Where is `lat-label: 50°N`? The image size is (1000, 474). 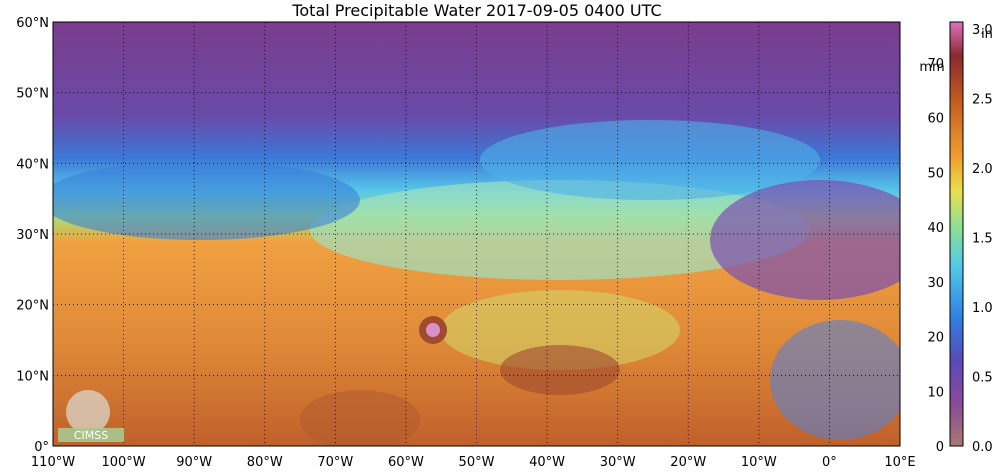 lat-label: 50°N is located at coordinates (32, 94).